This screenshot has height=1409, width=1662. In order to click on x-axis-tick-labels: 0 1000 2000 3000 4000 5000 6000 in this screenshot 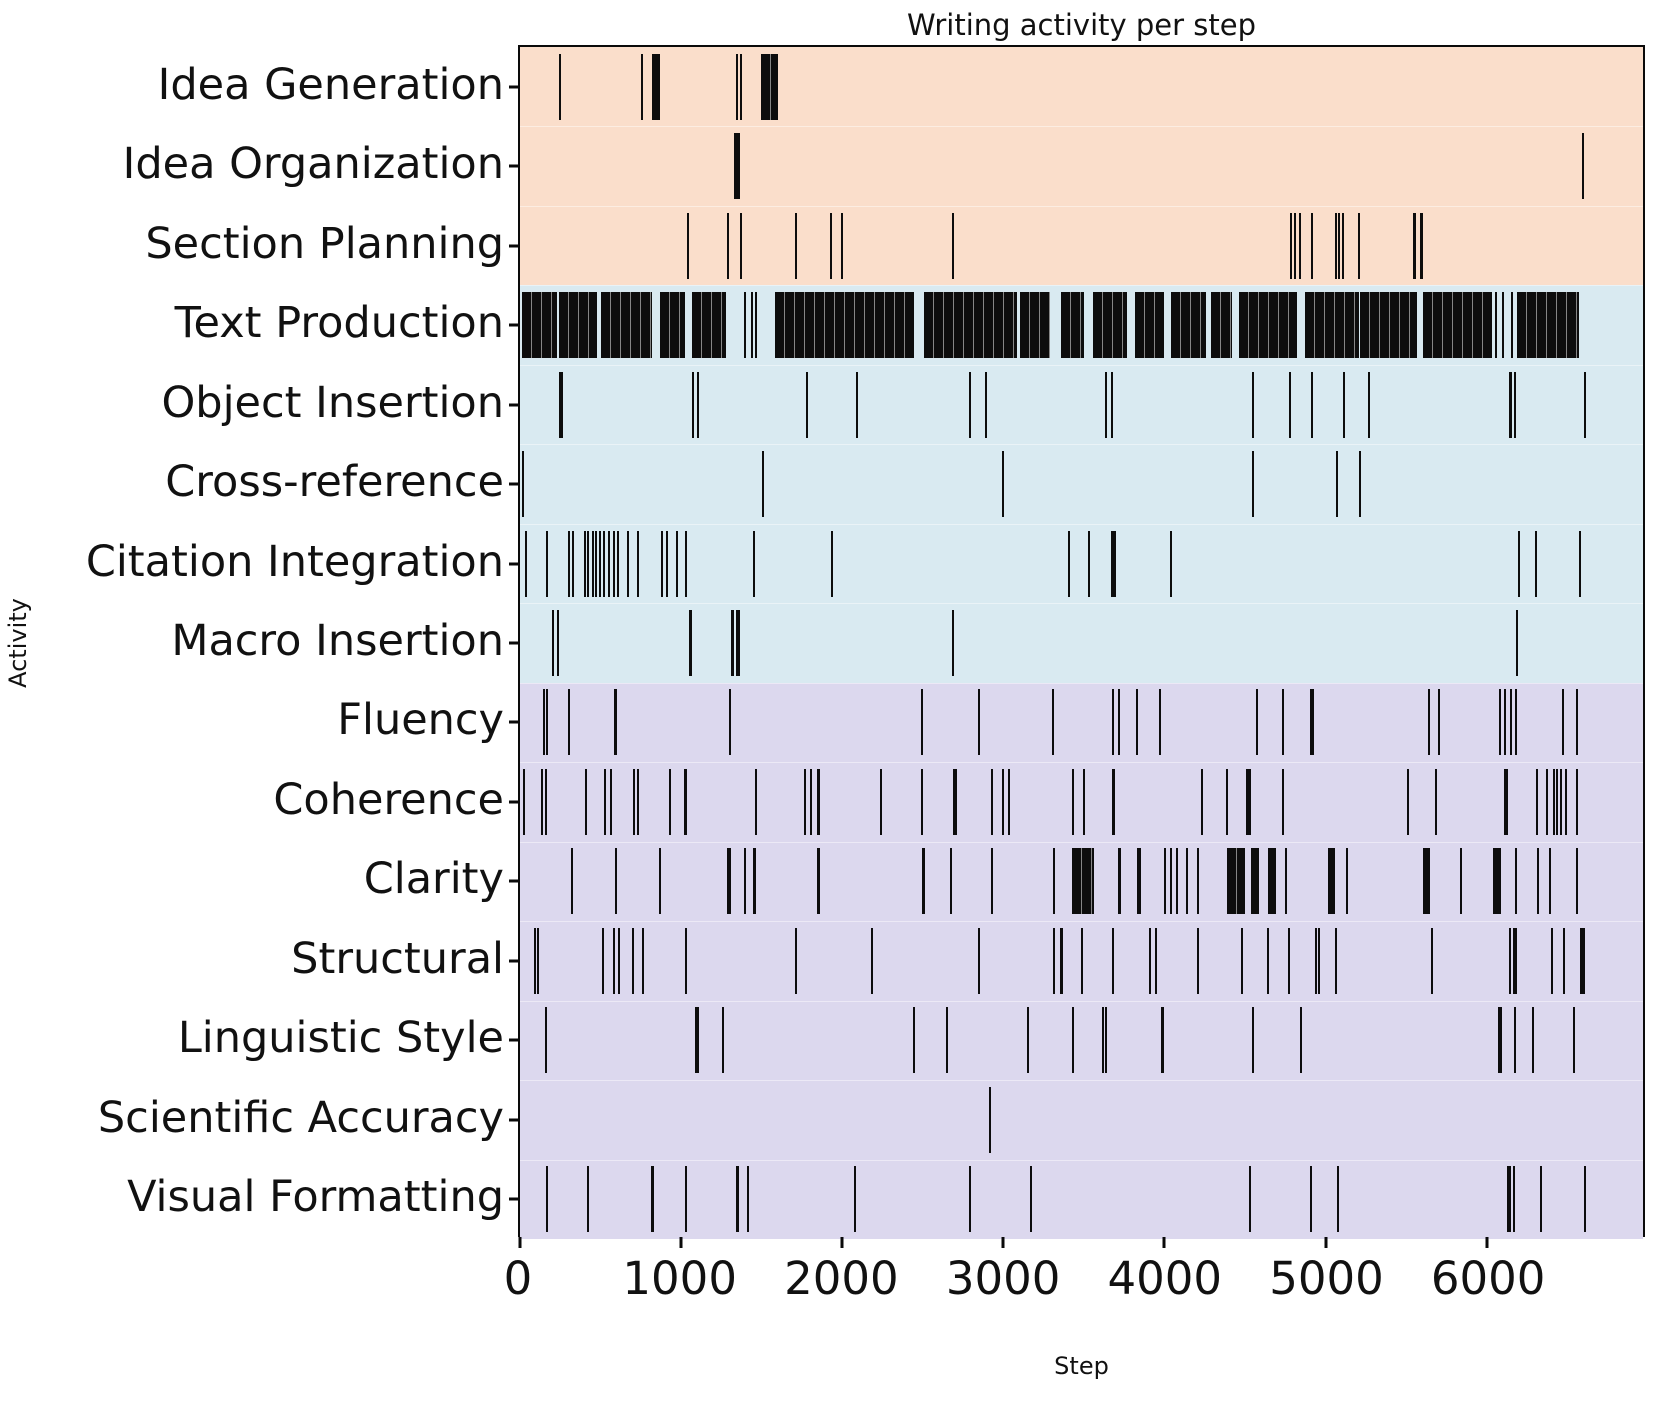, I will do `click(1074, 1282)`.